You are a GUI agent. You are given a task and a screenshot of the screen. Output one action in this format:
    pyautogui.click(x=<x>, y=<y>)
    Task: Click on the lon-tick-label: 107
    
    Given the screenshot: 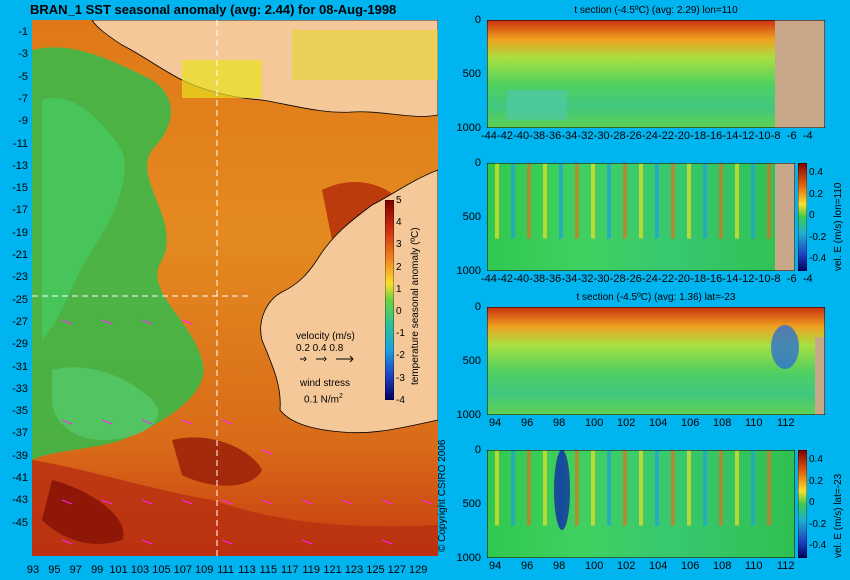 What is the action you would take?
    pyautogui.click(x=182, y=570)
    